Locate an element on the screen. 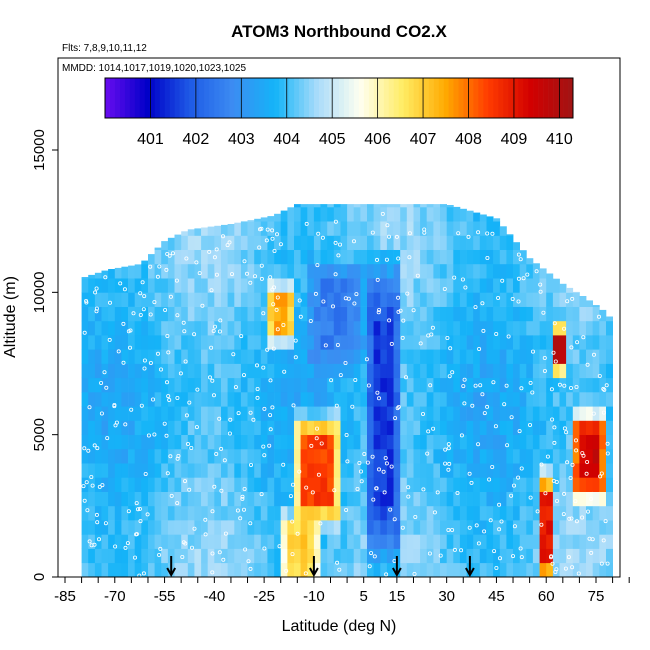 Image resolution: width=650 pixels, height=650 pixels. profile-arrow is located at coordinates (171, 567).